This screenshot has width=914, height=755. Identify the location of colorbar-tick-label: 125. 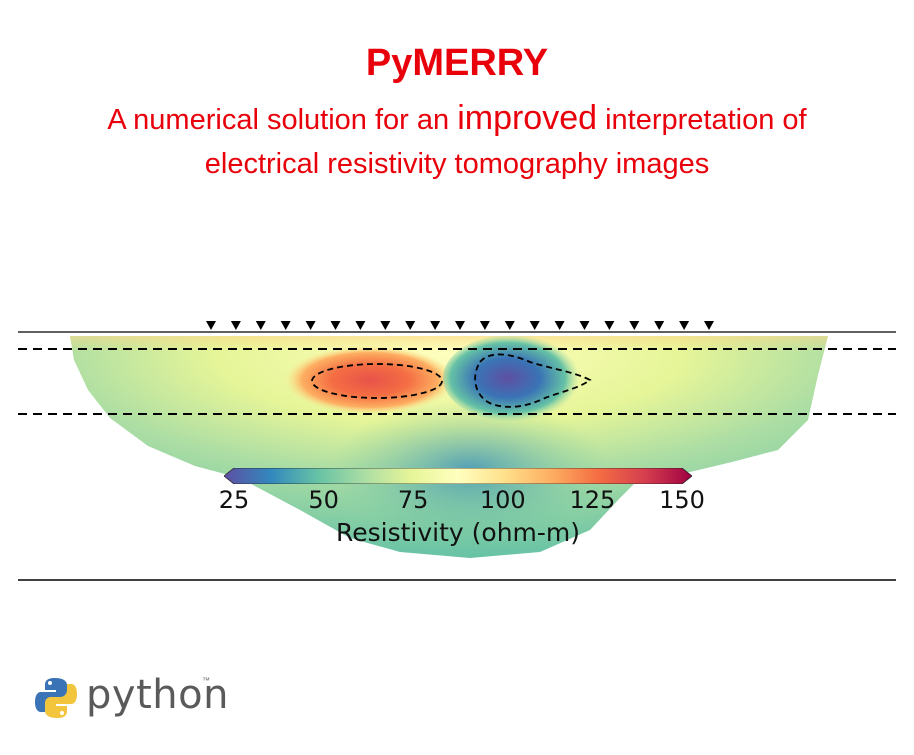
(592, 500).